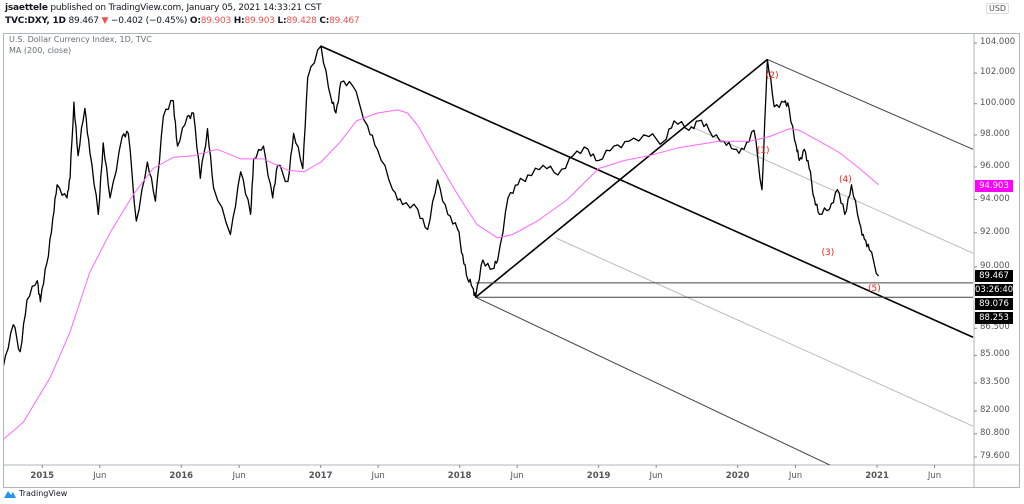  What do you see at coordinates (763, 150) in the screenshot?
I see `wave-label: (1)` at bounding box center [763, 150].